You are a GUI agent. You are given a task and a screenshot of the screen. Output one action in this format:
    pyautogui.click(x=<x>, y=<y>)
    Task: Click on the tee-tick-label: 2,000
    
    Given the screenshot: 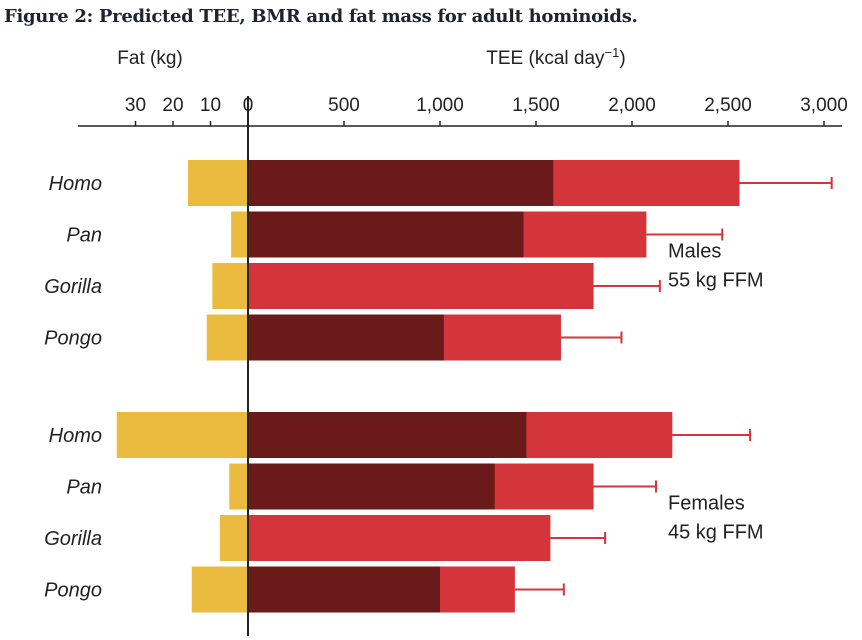 What is the action you would take?
    pyautogui.click(x=632, y=105)
    